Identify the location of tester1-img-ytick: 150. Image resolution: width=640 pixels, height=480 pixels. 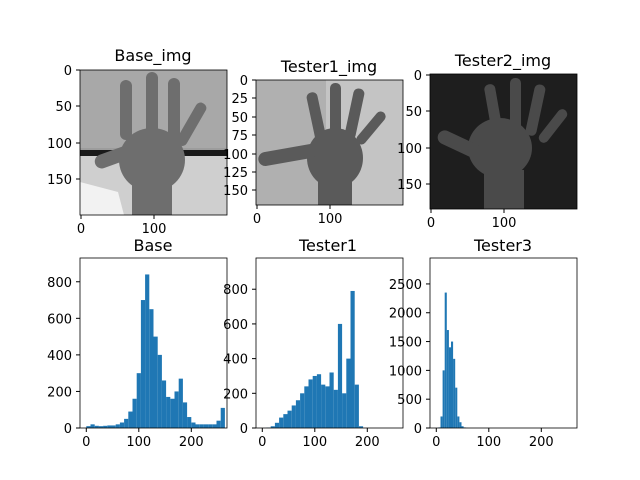
(235, 191).